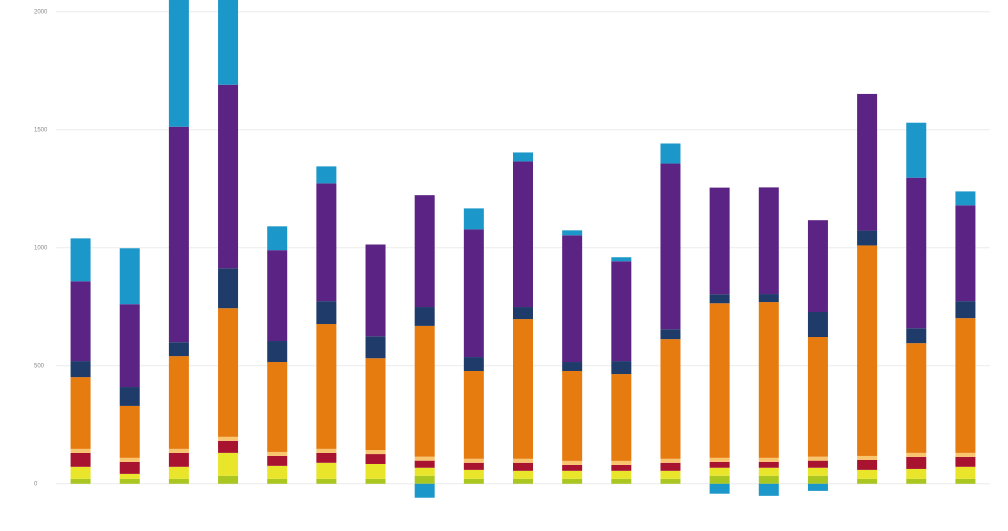 The image size is (1008, 531). Describe the element at coordinates (41, 12) in the screenshot. I see `y-tick-label: 2000` at that location.